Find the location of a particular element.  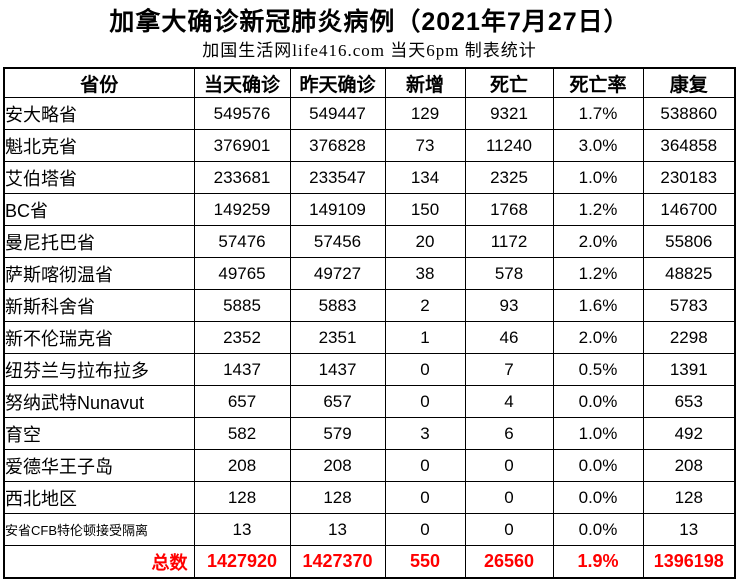

value-cell: 5885 is located at coordinates (242, 305).